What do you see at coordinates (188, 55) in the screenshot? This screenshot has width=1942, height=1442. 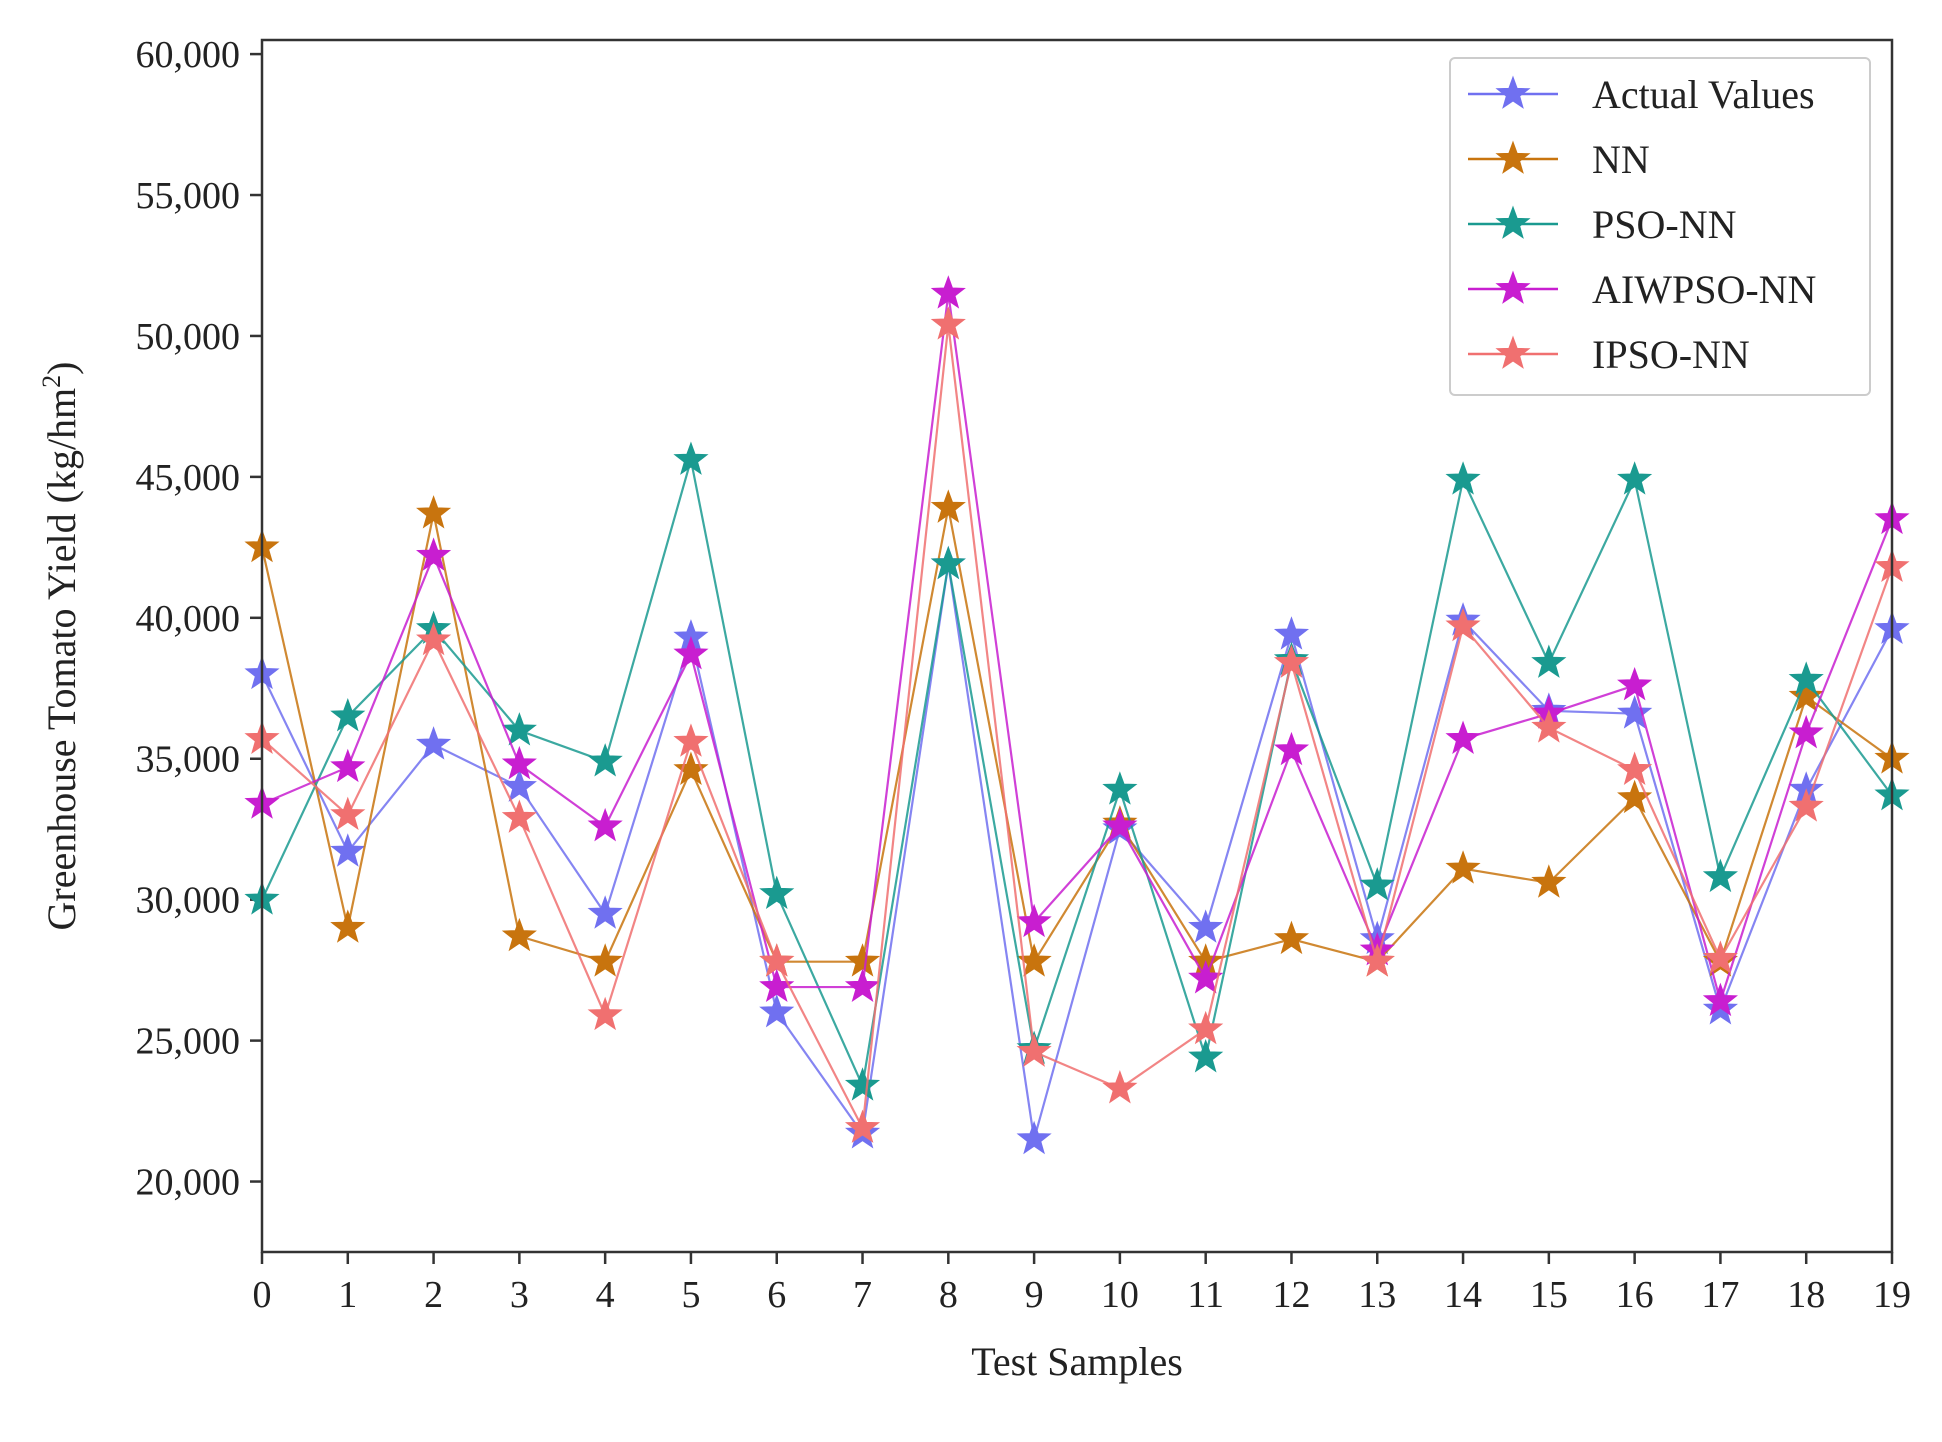 I see `y-tick-label: 60,000` at bounding box center [188, 55].